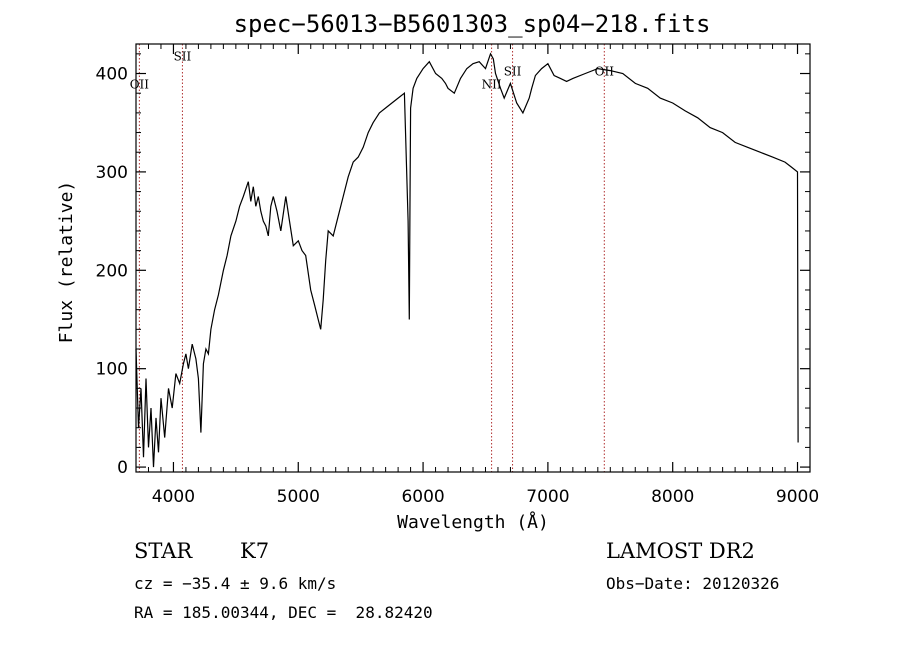  What do you see at coordinates (472, 24) in the screenshot?
I see `chart-title: spec−56013−B5601303_sp04−218.fits` at bounding box center [472, 24].